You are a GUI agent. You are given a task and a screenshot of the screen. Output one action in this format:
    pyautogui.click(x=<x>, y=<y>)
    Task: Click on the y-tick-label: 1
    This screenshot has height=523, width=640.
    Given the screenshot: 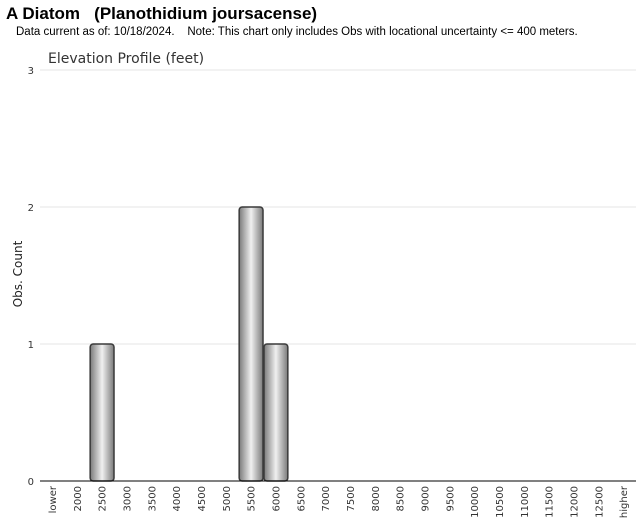 What is the action you would take?
    pyautogui.click(x=31, y=345)
    